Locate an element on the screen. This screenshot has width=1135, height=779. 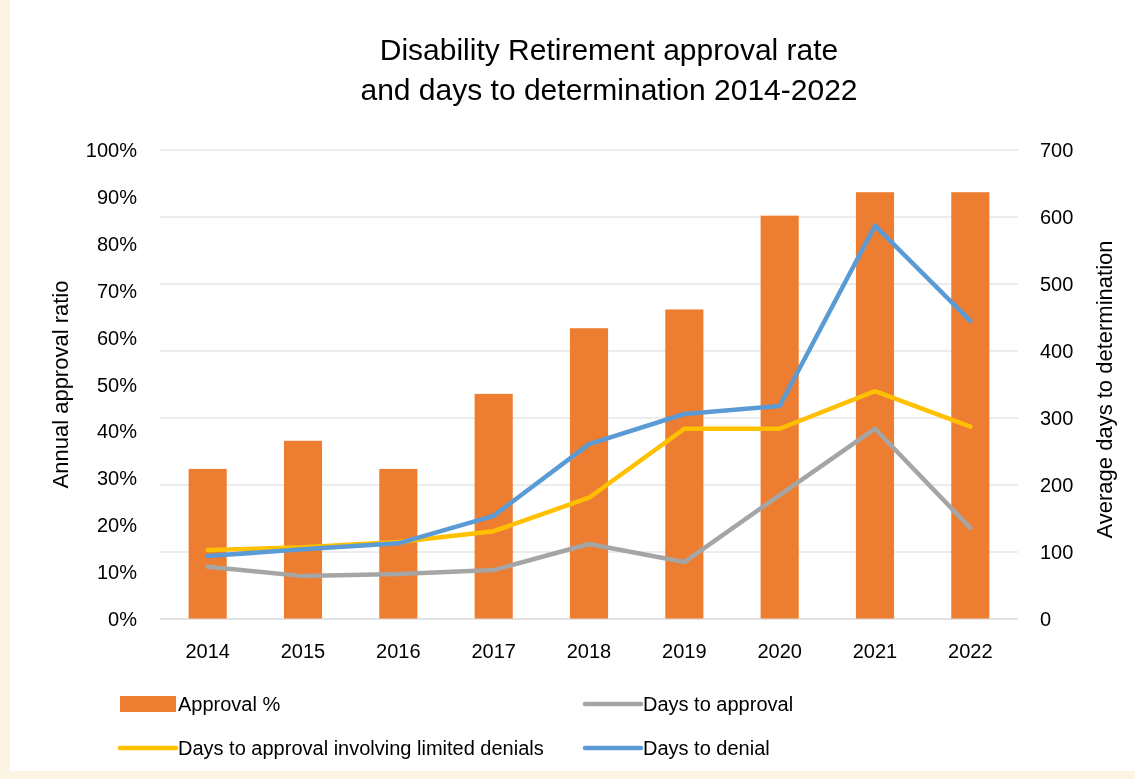
y-tick-label: 10% is located at coordinates (117, 572).